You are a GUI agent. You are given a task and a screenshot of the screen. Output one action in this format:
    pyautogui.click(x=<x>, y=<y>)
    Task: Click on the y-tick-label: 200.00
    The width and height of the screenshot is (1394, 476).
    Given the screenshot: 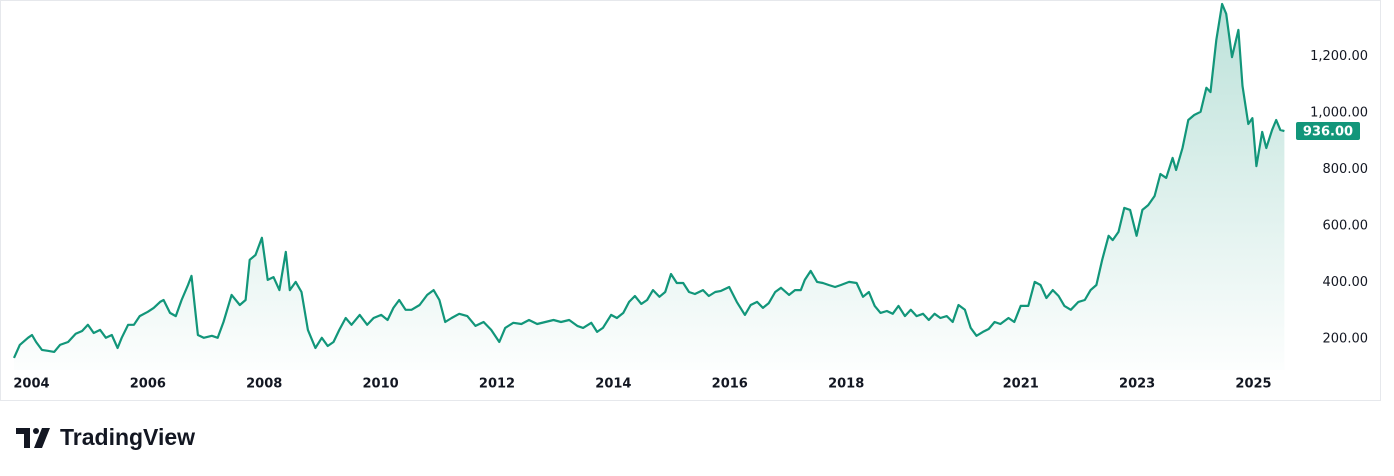 What is the action you would take?
    pyautogui.click(x=1346, y=338)
    